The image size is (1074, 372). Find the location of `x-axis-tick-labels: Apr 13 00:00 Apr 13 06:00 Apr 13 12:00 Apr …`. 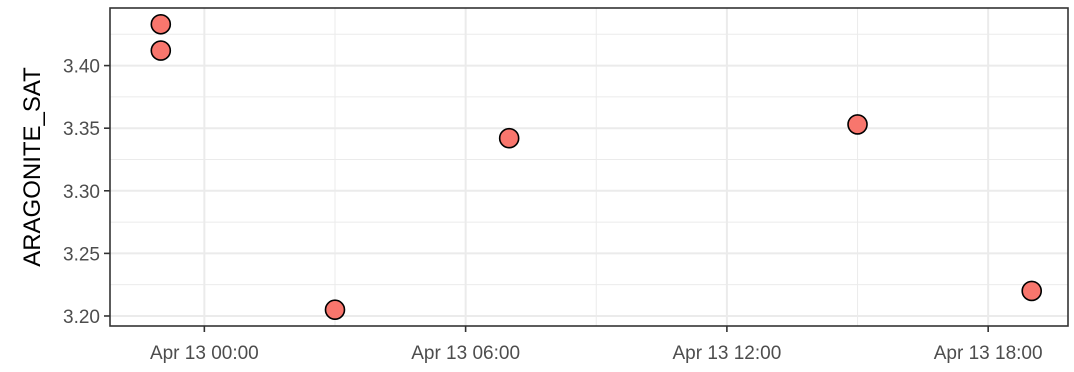

x-axis-tick-labels: Apr 13 00:00 Apr 13 06:00 Apr 13 12:00 Apr … is located at coordinates (596, 353).